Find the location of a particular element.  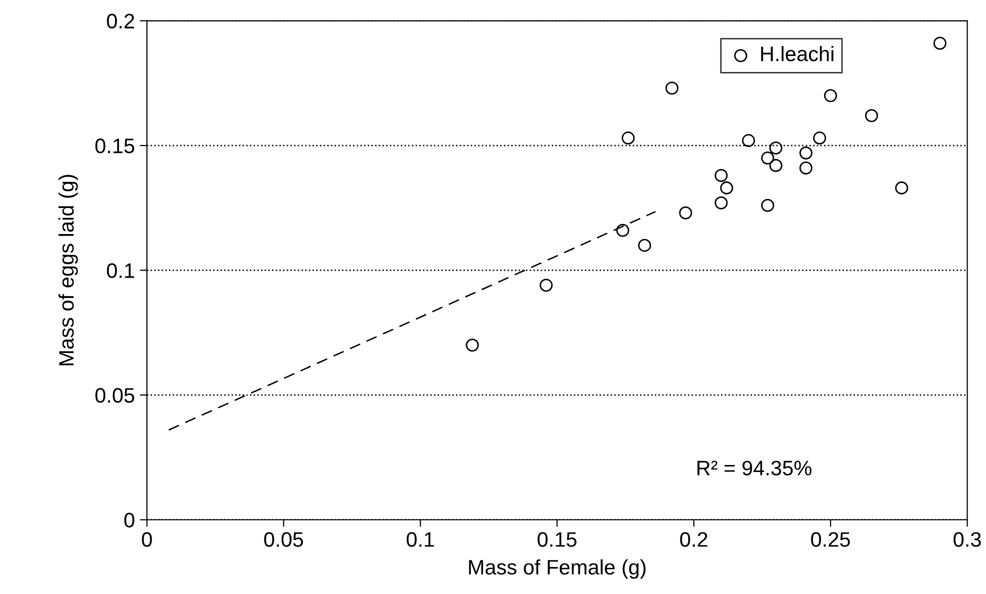

x-axis-title: Mass of Female (g) is located at coordinates (557, 569).